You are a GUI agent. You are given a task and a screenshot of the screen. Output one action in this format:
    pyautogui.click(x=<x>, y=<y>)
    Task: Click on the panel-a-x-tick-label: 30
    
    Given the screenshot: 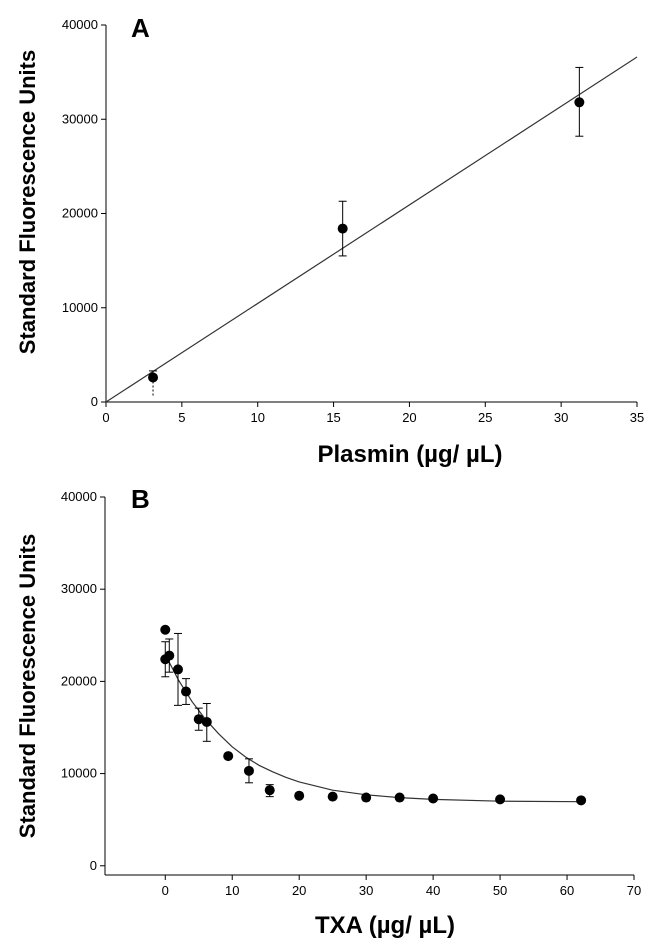 What is the action you would take?
    pyautogui.click(x=561, y=417)
    